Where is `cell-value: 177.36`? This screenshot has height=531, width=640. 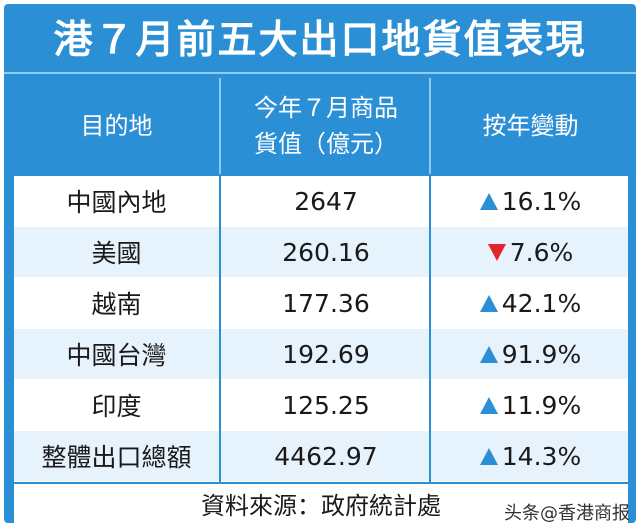 cell-value: 177.36 is located at coordinates (326, 303).